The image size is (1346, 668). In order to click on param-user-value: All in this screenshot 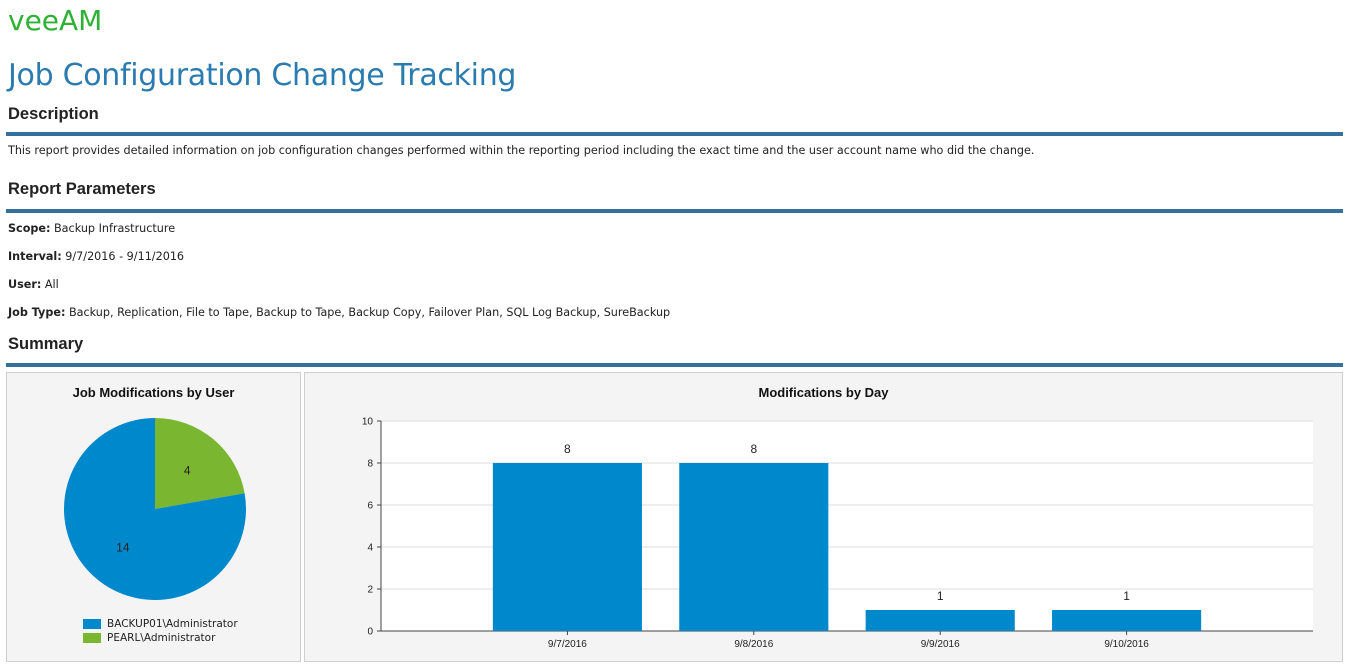, I will do `click(50, 284)`.